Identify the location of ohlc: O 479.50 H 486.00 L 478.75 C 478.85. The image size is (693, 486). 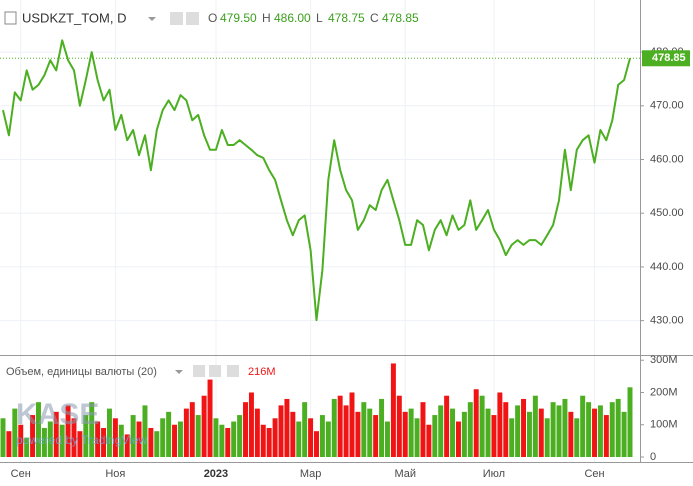
(313, 18).